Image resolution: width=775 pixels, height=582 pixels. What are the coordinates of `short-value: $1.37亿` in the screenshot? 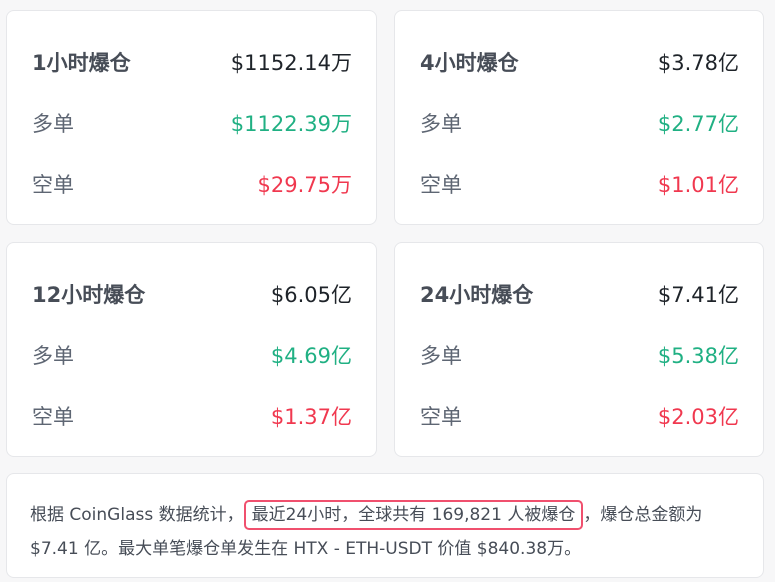 It's located at (311, 417).